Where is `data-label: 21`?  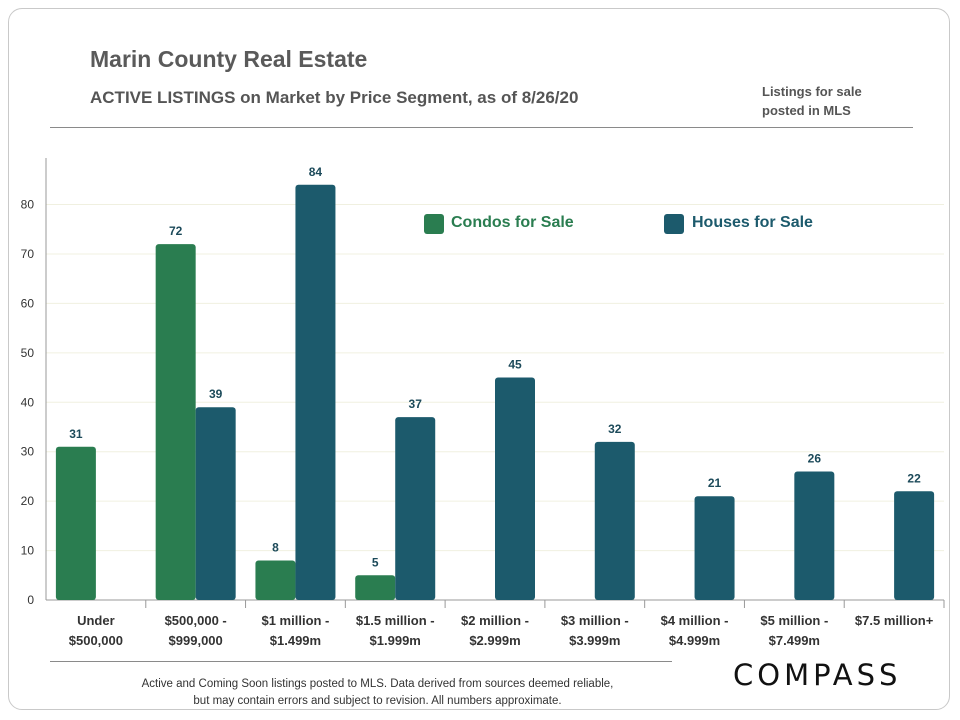 data-label: 21 is located at coordinates (715, 483).